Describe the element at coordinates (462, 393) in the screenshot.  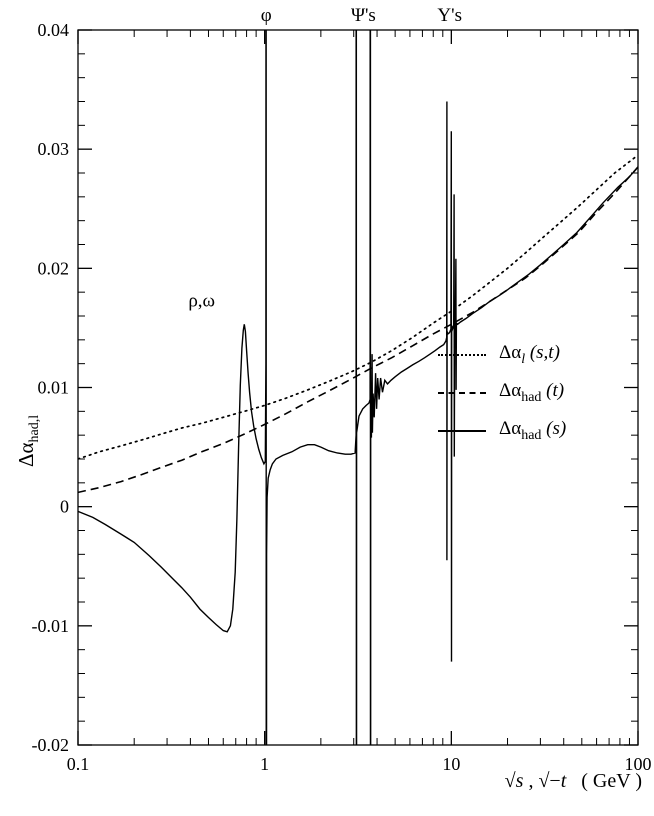
I see `dashed-line-sample` at that location.